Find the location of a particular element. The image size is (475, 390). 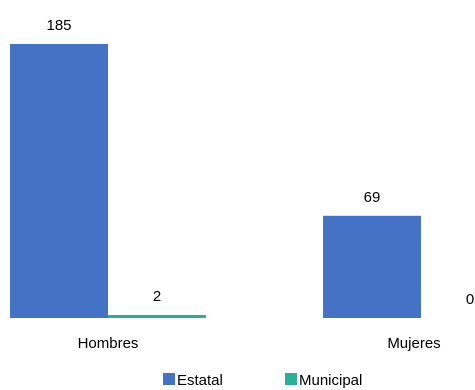

legend-swatch-estatal is located at coordinates (169, 379).